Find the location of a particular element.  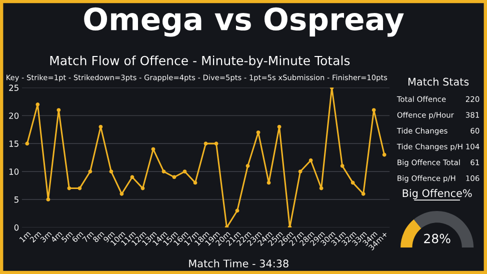

text: 28% is located at coordinates (437, 239).